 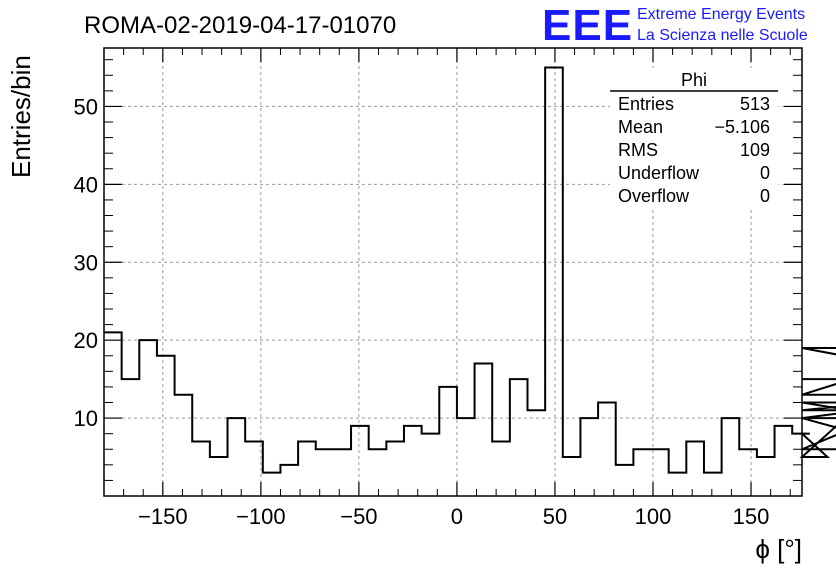 What do you see at coordinates (638, 150) in the screenshot?
I see `stat-label-rms: RMS` at bounding box center [638, 150].